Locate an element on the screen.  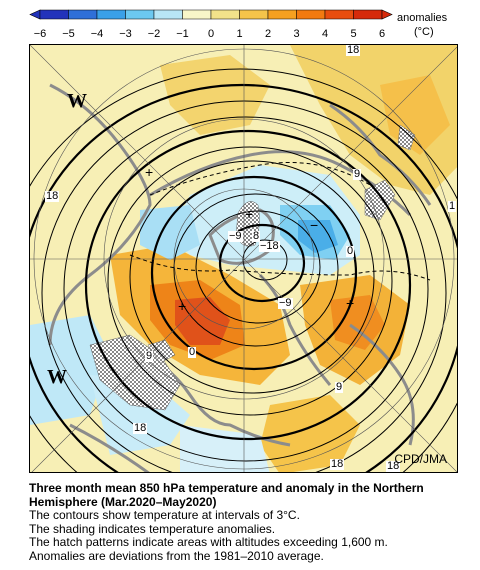
contour-label-center: 8 is located at coordinates (256, 236).